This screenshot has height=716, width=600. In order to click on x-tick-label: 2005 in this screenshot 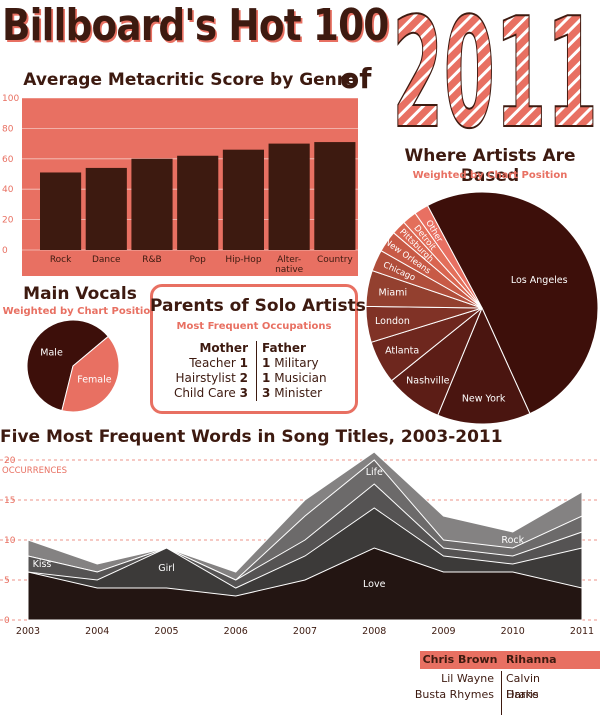, I will do `click(166, 631)`.